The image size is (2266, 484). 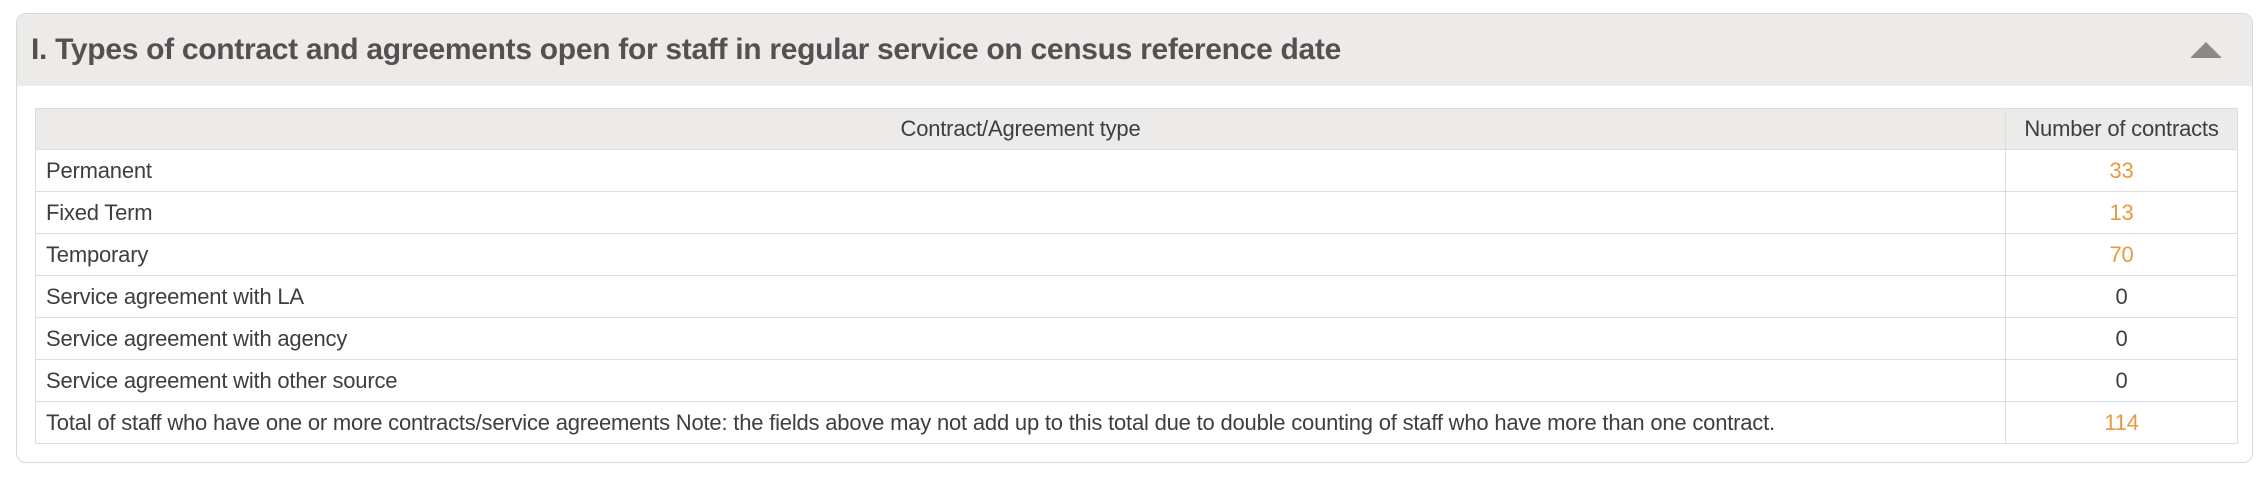 What do you see at coordinates (2121, 212) in the screenshot?
I see `contract-count-cell: 13` at bounding box center [2121, 212].